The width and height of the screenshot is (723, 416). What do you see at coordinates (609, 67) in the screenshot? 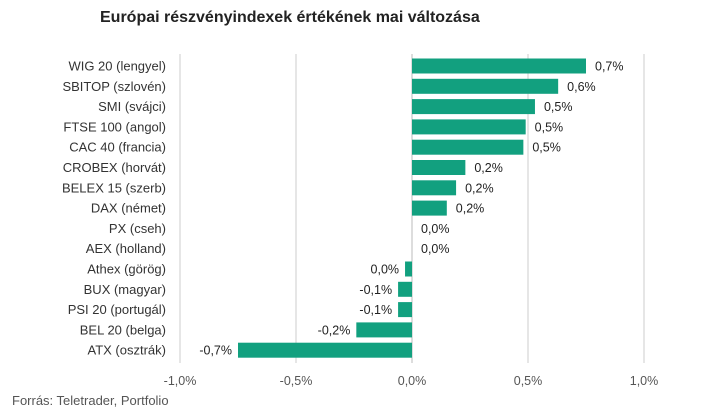
I see `data-label: 0,7%` at bounding box center [609, 67].